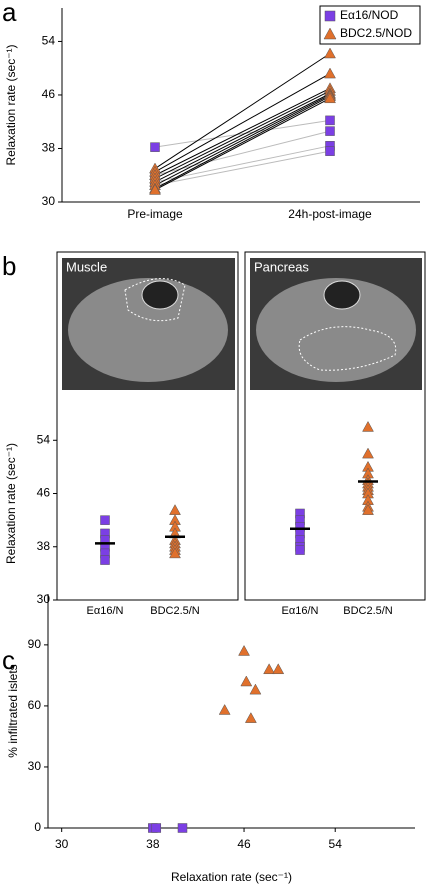  I want to click on x-tick-label: 46, so click(244, 844).